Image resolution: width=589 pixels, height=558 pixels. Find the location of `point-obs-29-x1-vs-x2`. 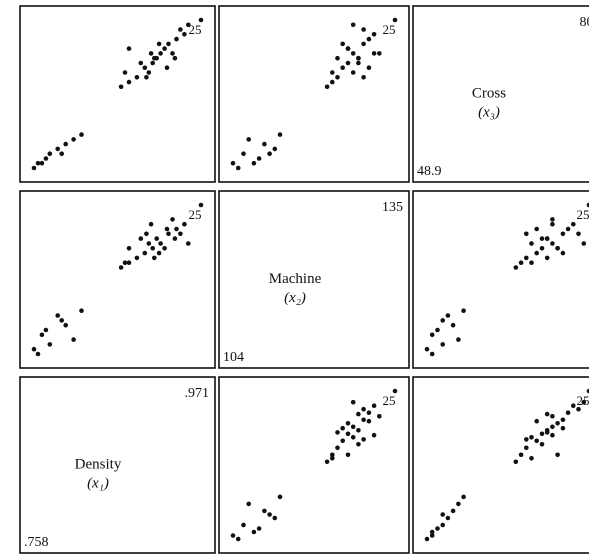

point-obs-29-x1-vs-x2 is located at coordinates (238, 539).